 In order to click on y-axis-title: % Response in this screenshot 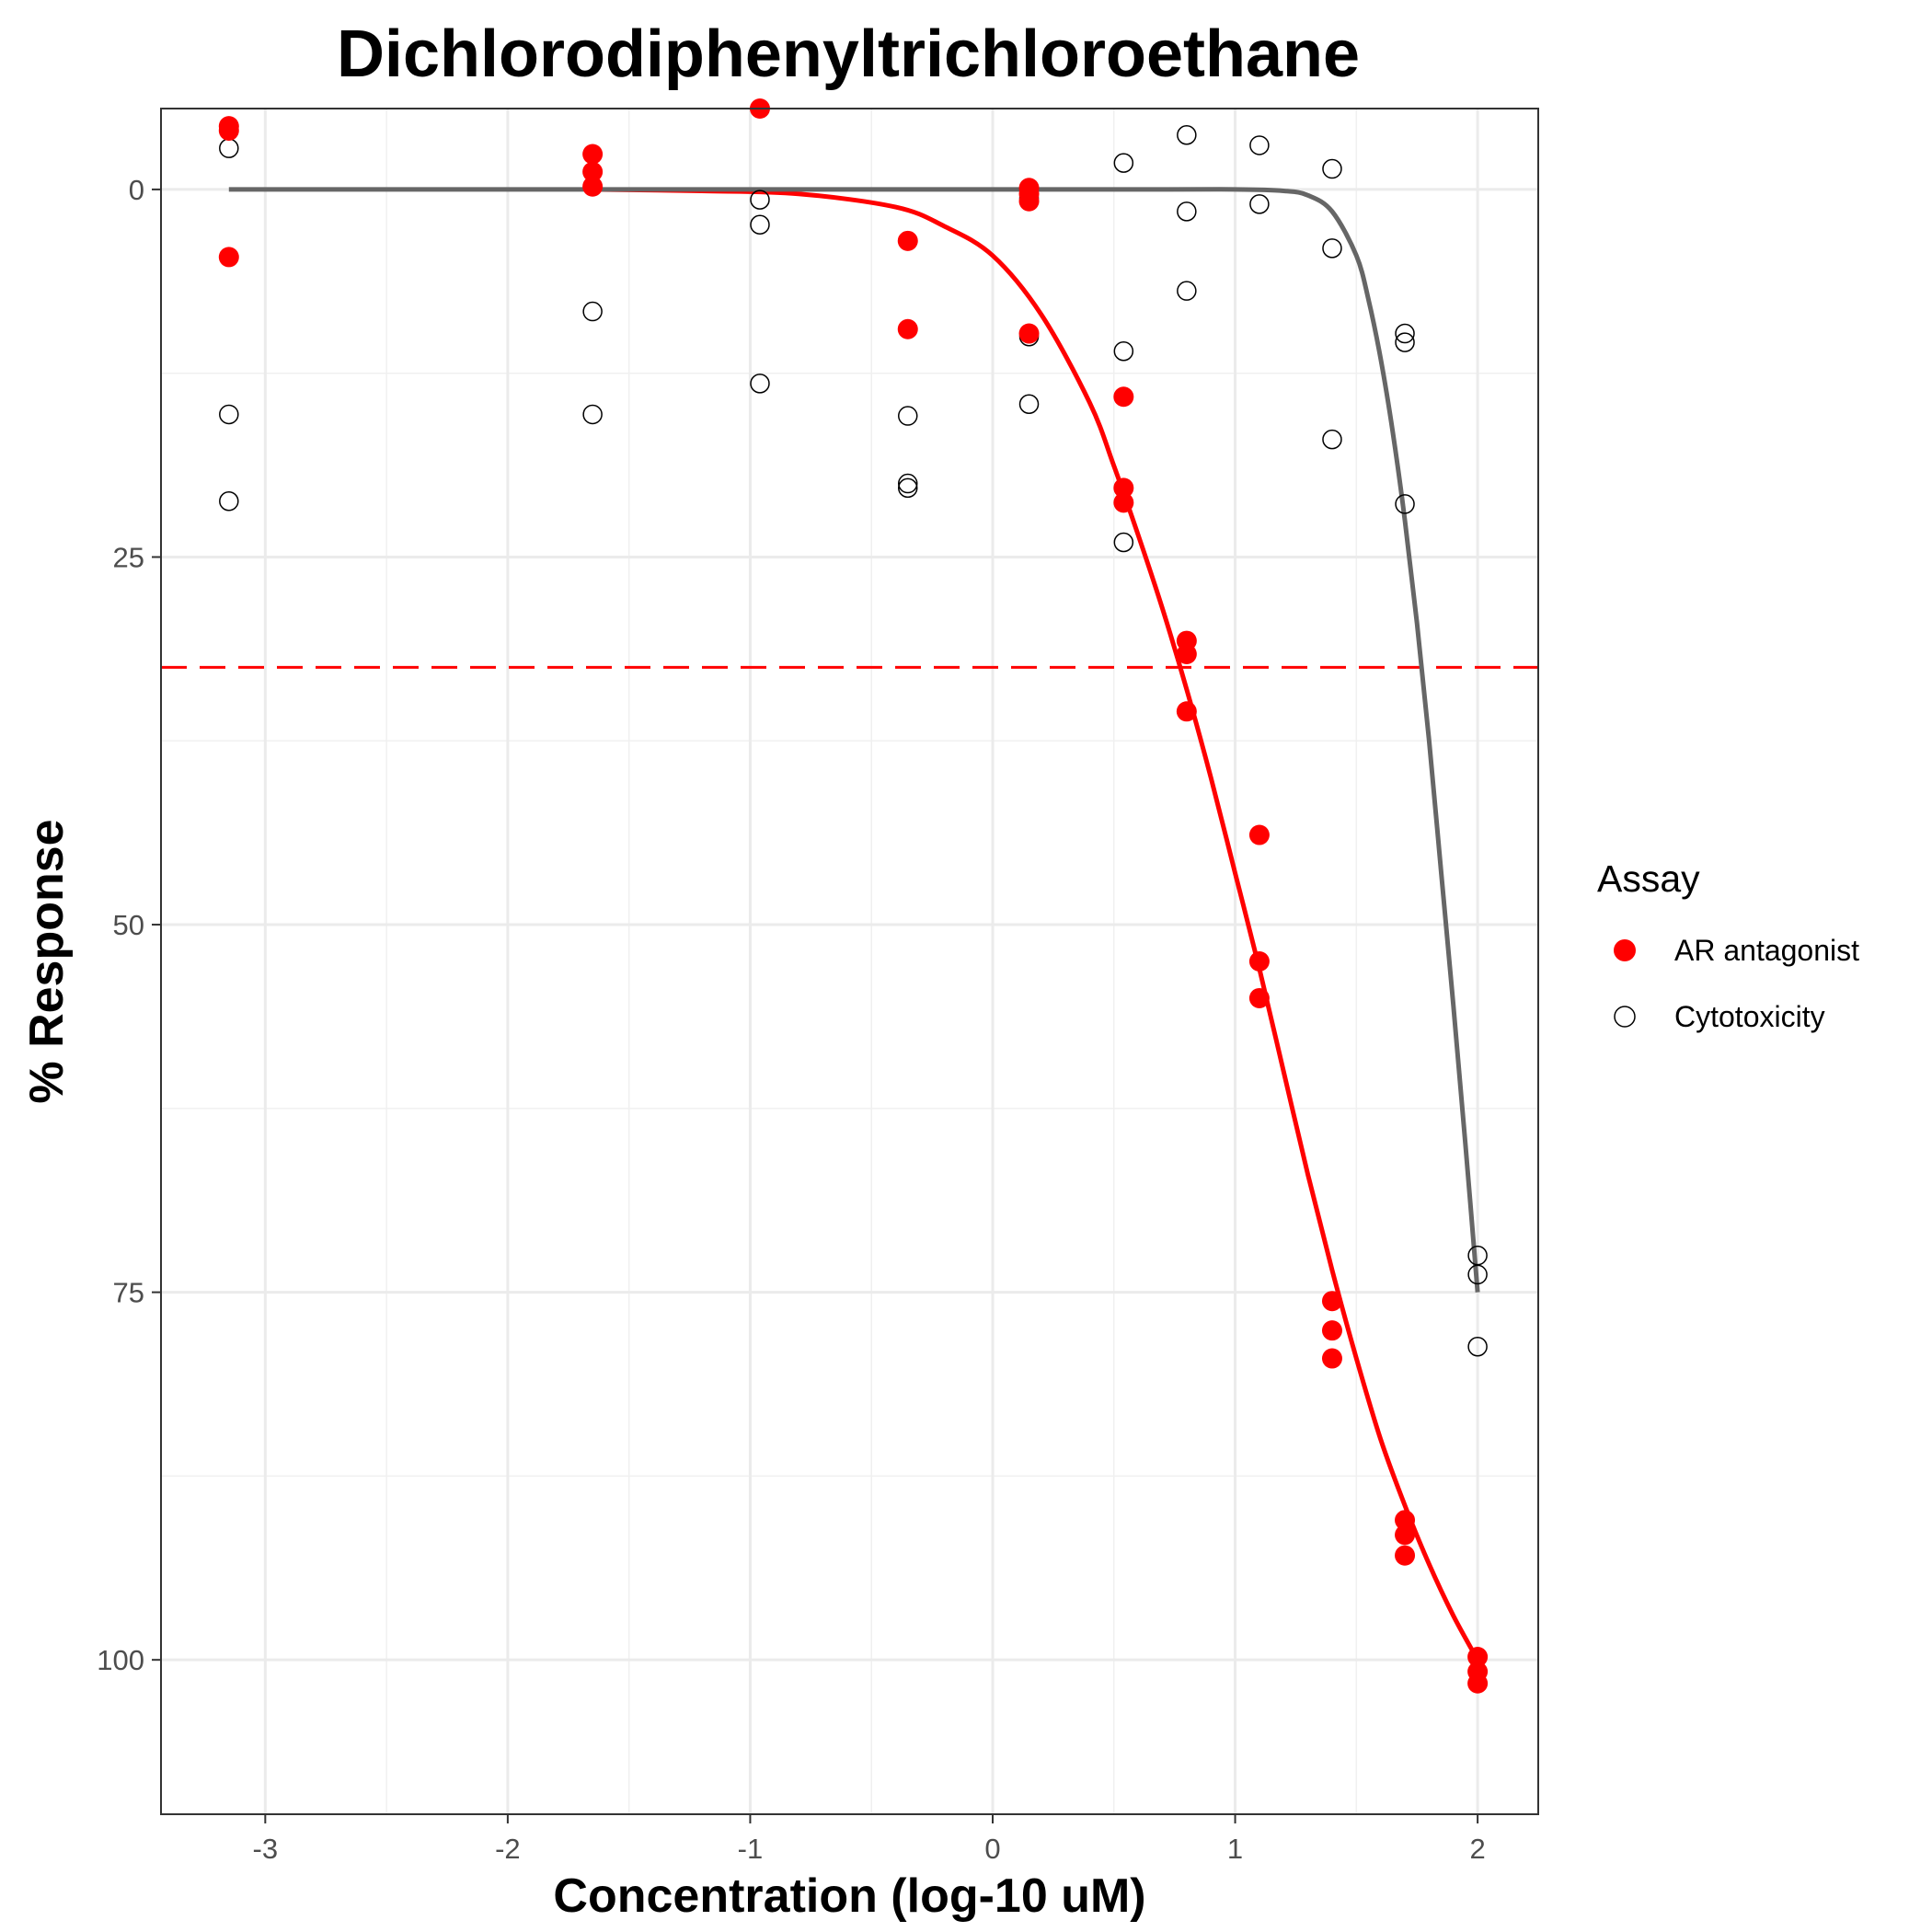, I will do `click(47, 961)`.